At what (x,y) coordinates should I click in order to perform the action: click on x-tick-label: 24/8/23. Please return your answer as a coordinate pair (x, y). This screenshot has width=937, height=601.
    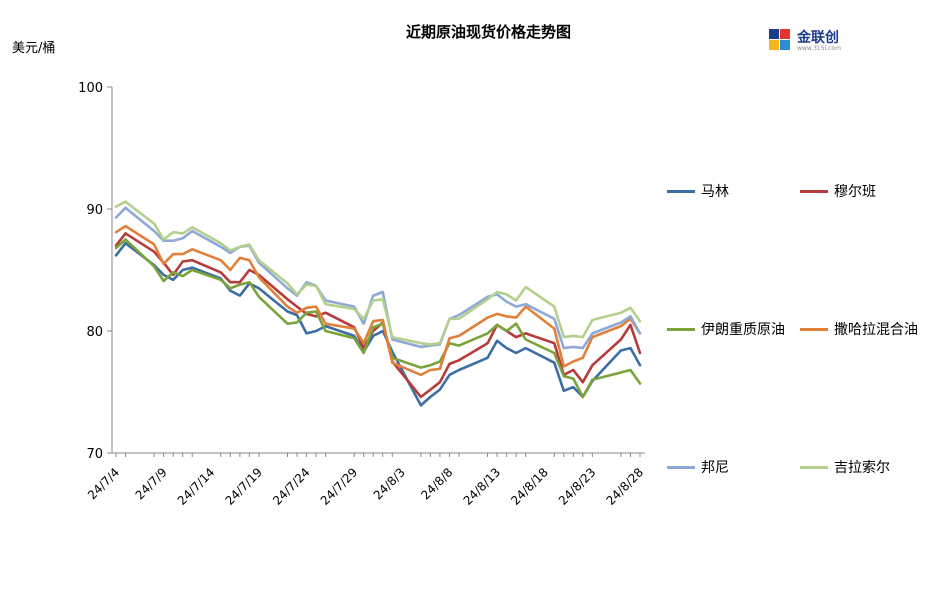
    Looking at the image, I should click on (577, 486).